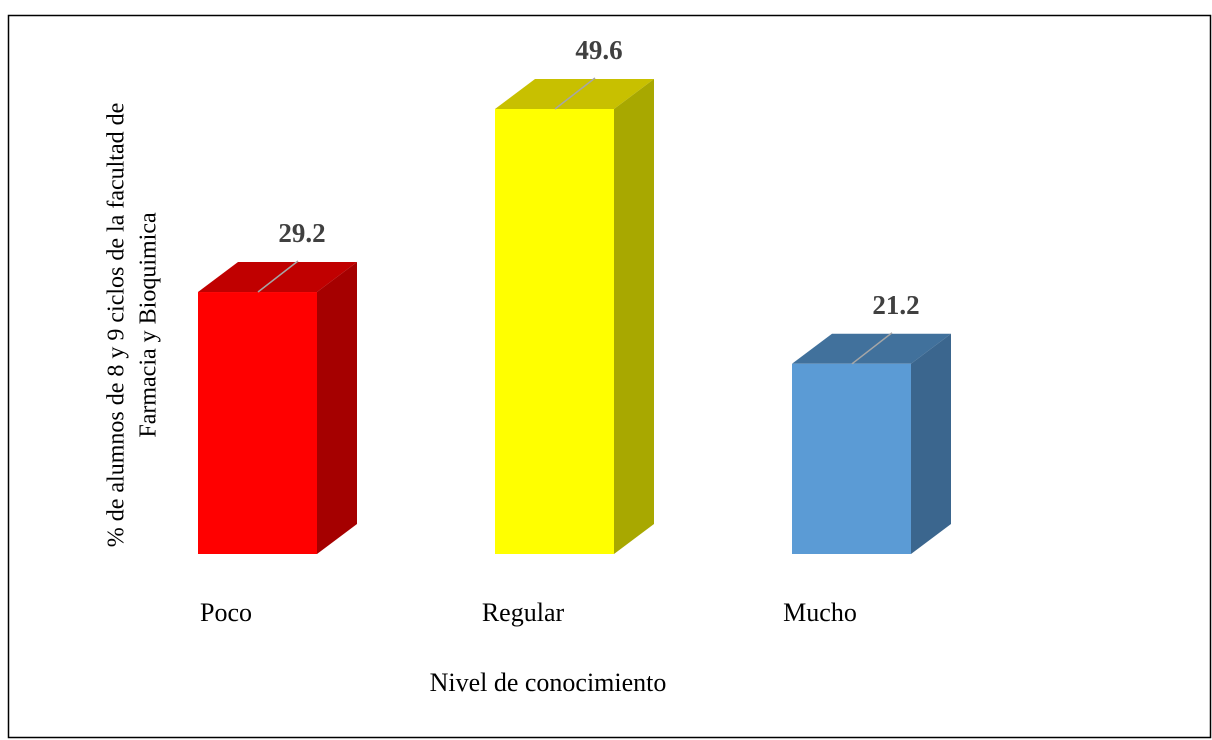 The image size is (1212, 740). What do you see at coordinates (548, 682) in the screenshot?
I see `x-axis-title: Nivel de conocimiento` at bounding box center [548, 682].